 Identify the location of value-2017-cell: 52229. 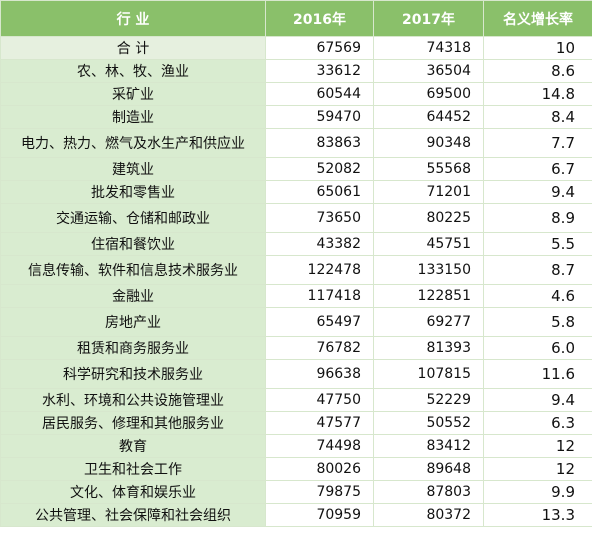
(428, 400).